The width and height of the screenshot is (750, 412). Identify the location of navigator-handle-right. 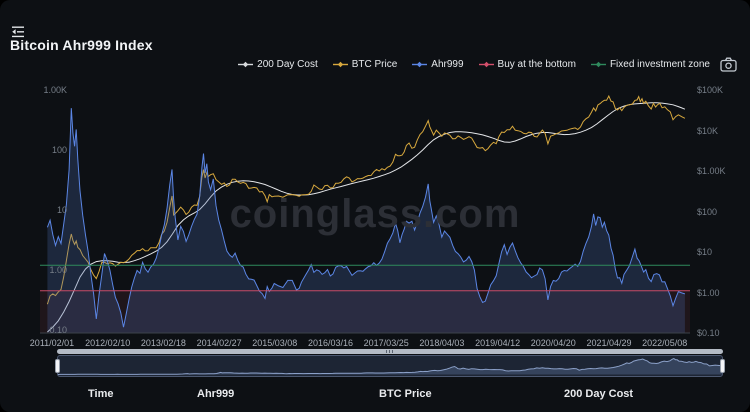
(722, 366).